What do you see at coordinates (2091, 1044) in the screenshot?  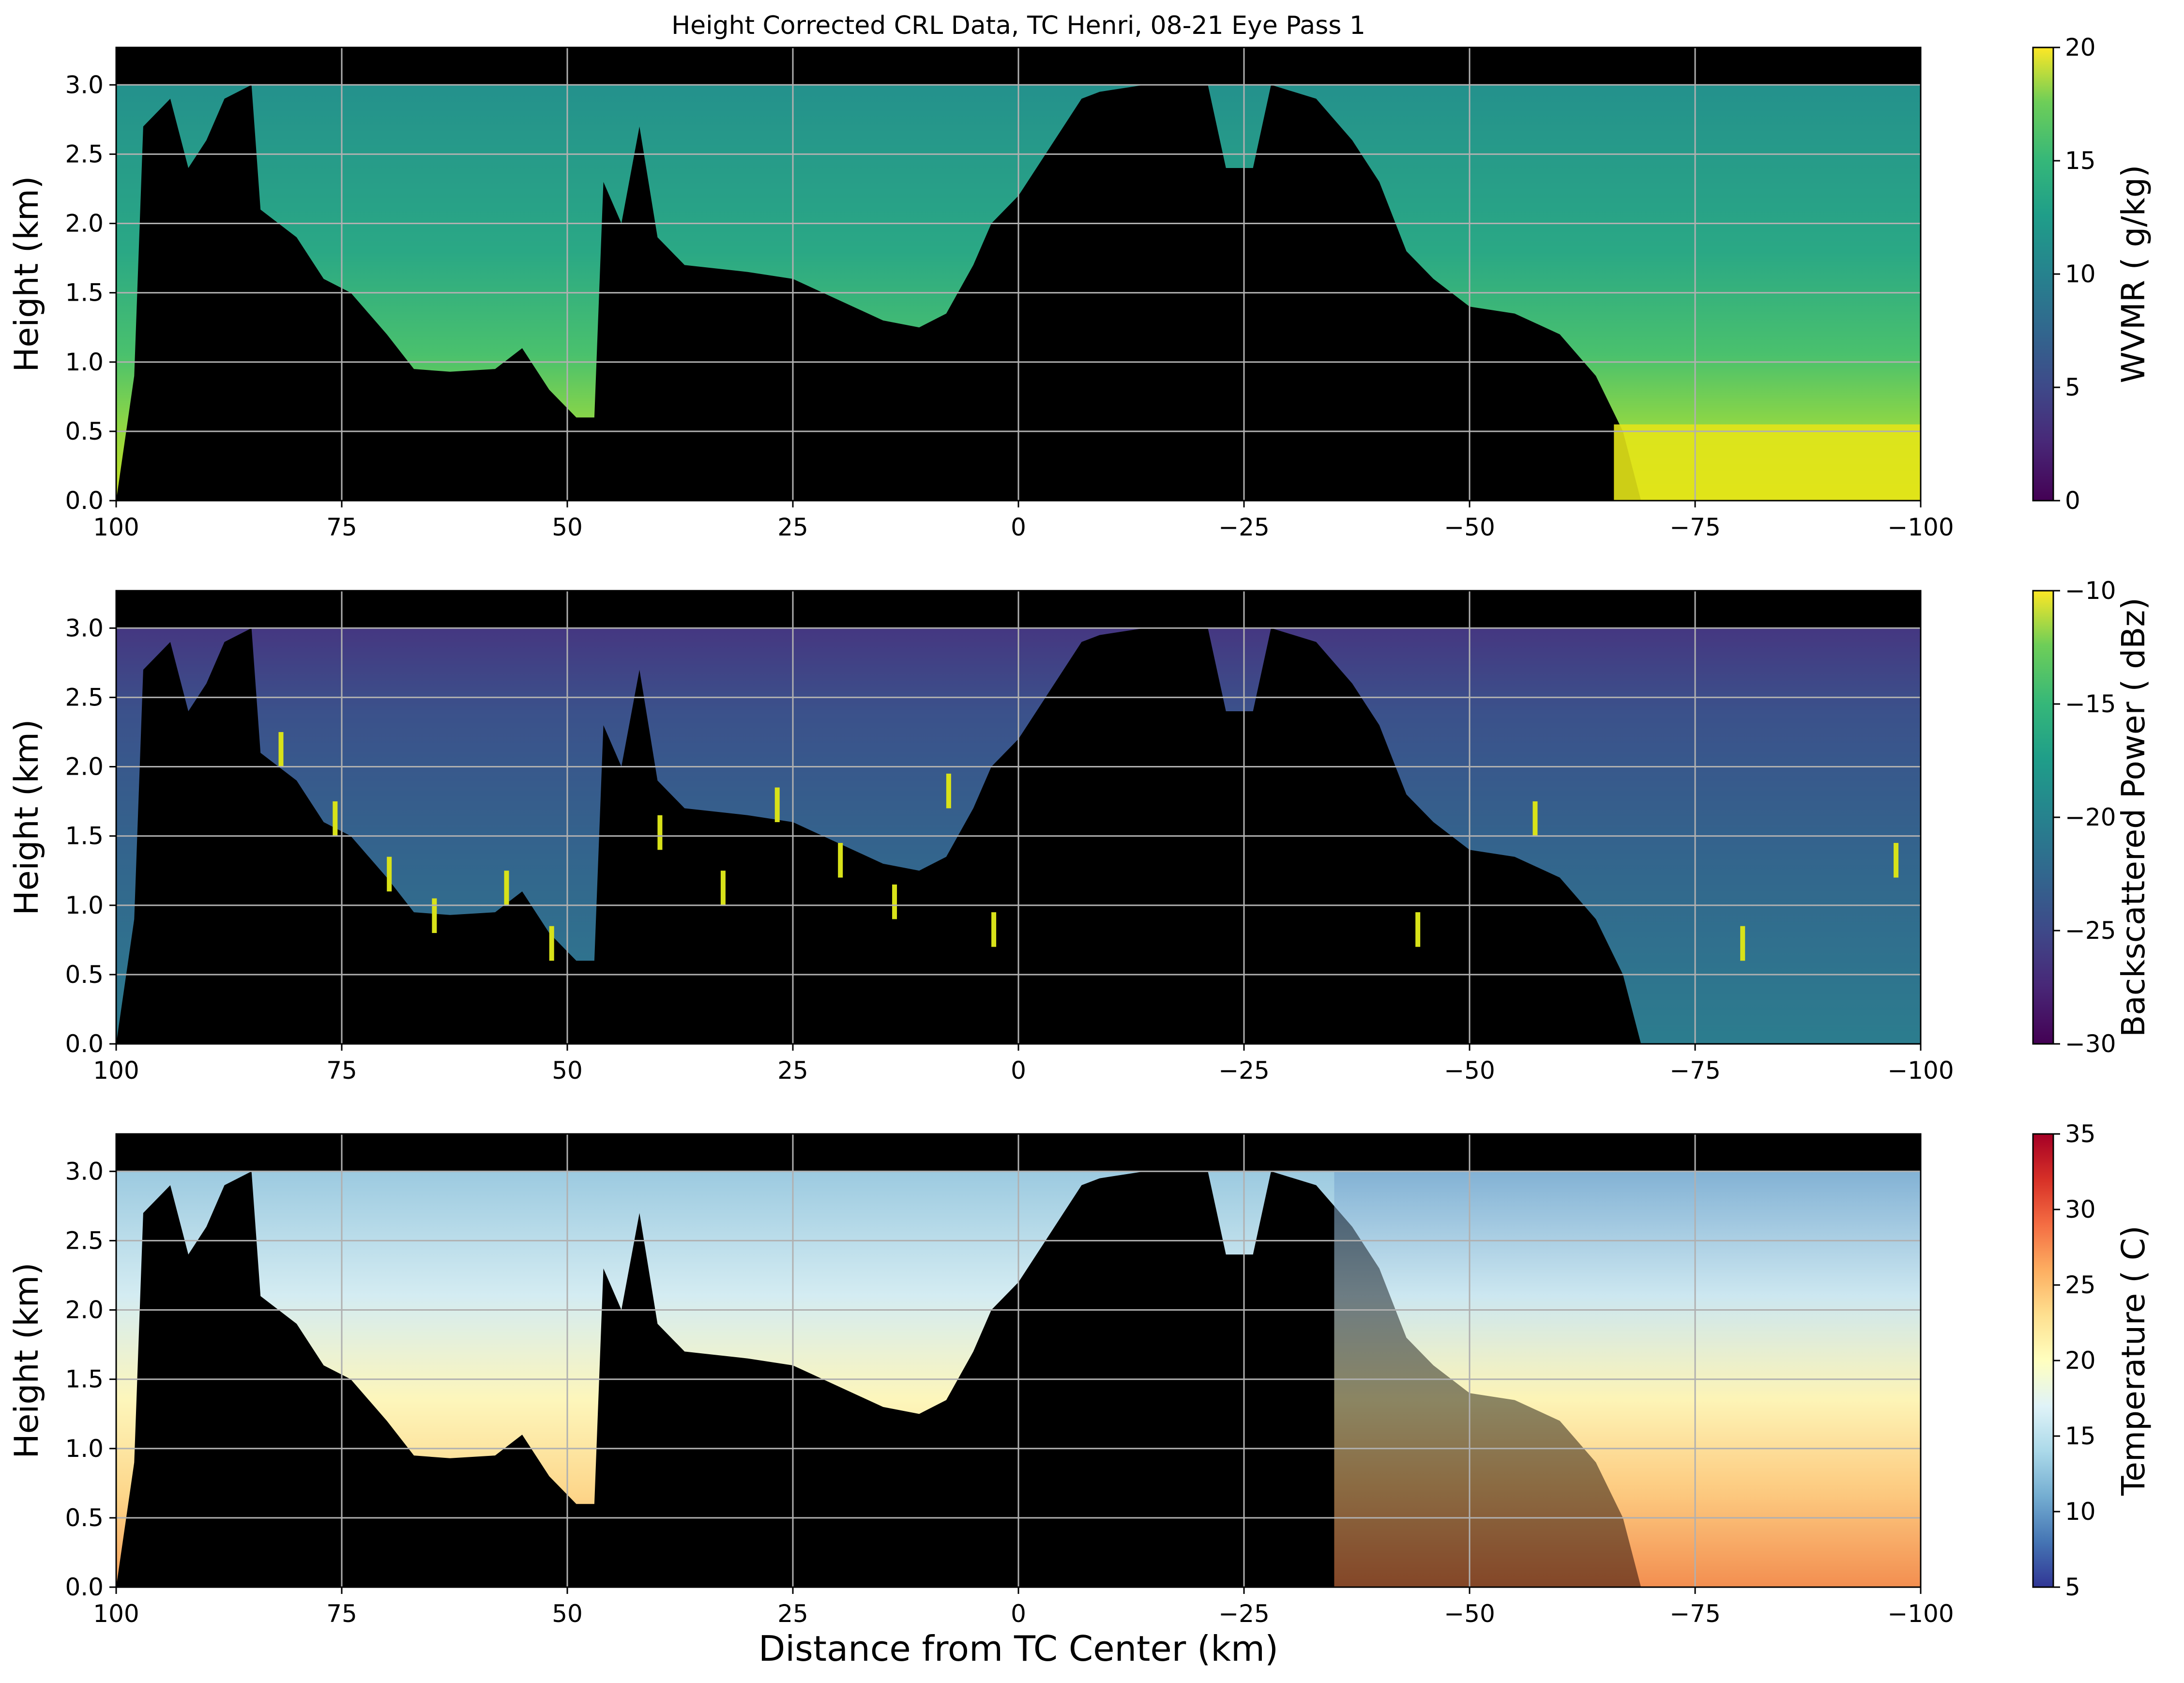 I see `colorbar-tick-label: −30` at bounding box center [2091, 1044].